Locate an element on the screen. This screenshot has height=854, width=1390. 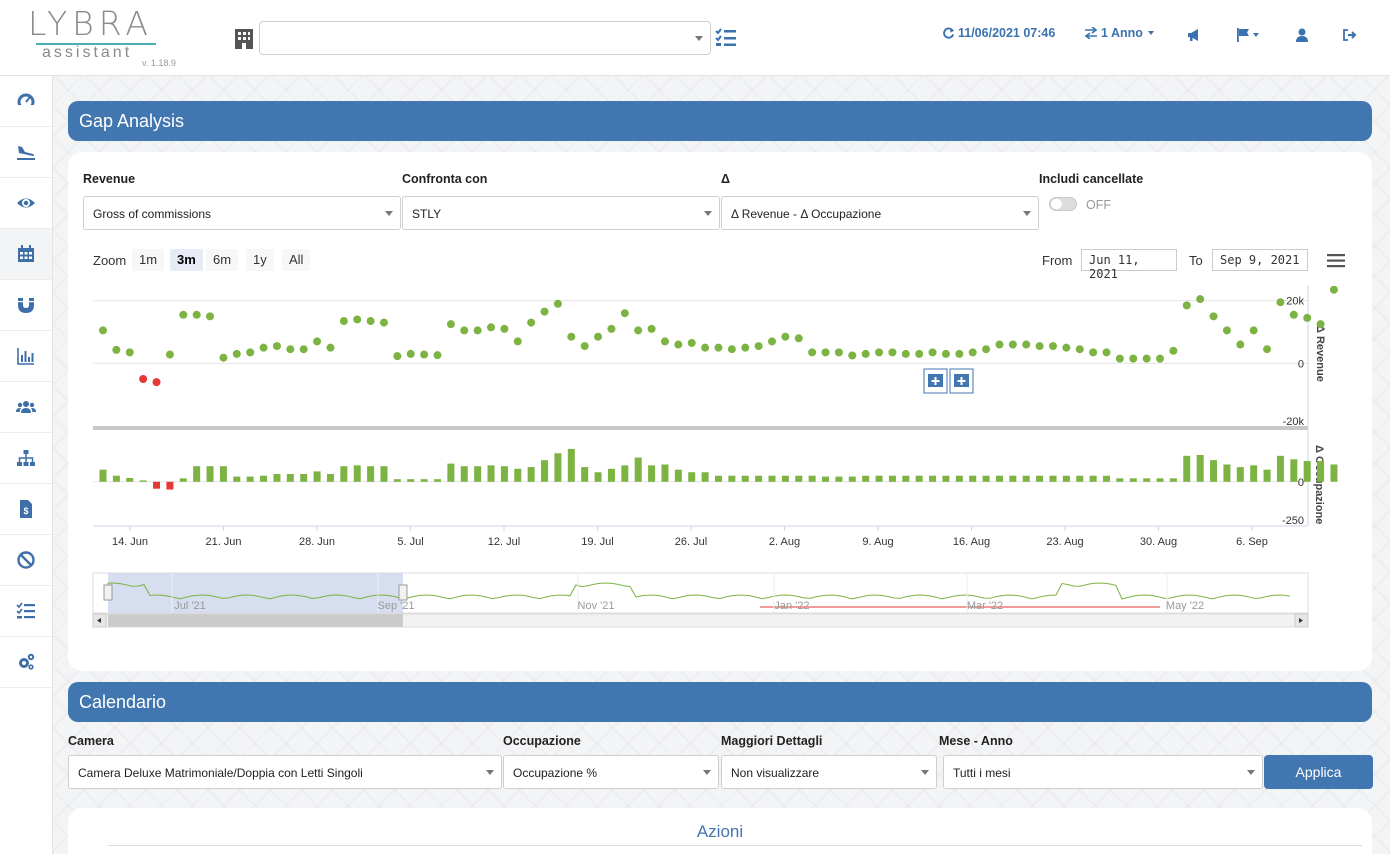
x-tick-label: 9. Aug is located at coordinates (877, 542).